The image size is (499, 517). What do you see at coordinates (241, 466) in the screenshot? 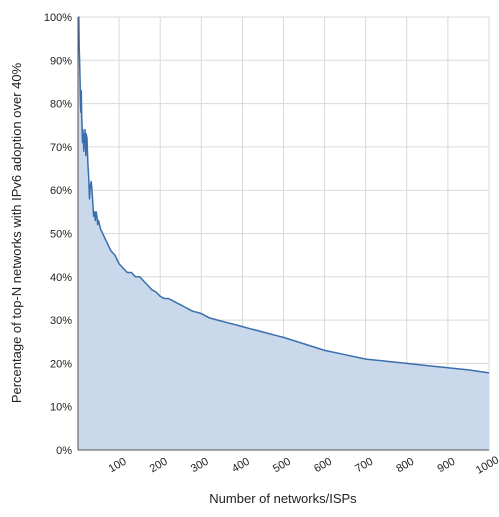
I see `x-tick-label: 400` at bounding box center [241, 466].